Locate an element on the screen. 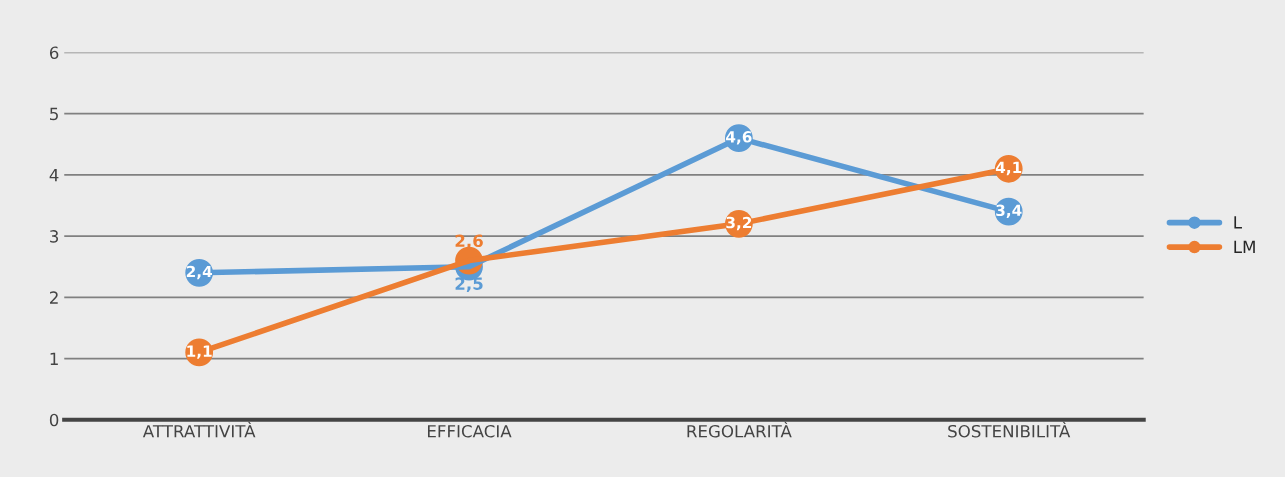  y-tick-label: 2 is located at coordinates (54, 297).